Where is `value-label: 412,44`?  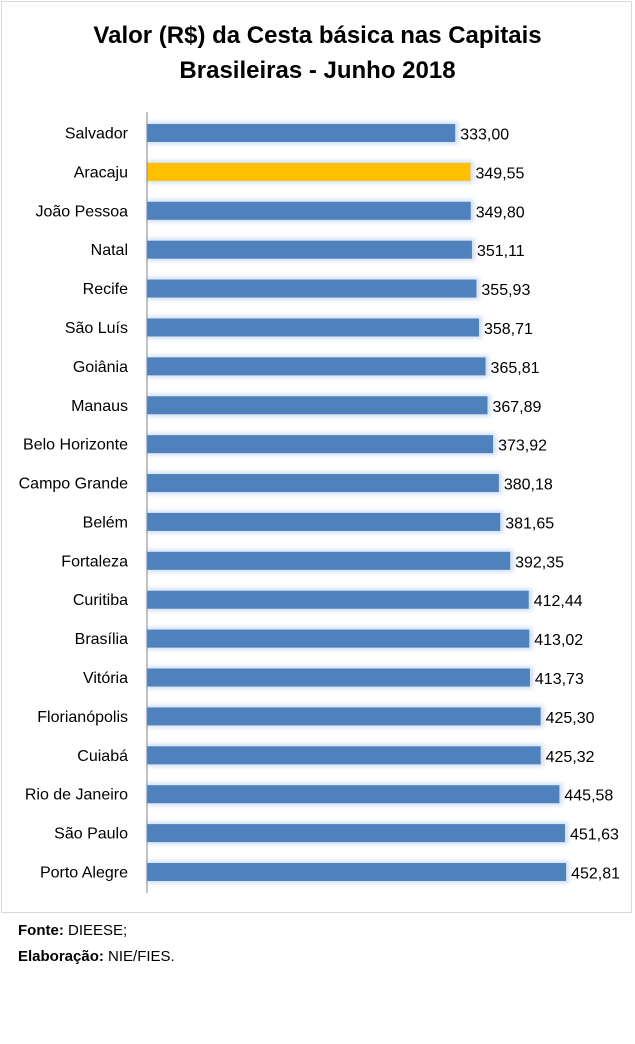
value-label: 412,44 is located at coordinates (558, 601).